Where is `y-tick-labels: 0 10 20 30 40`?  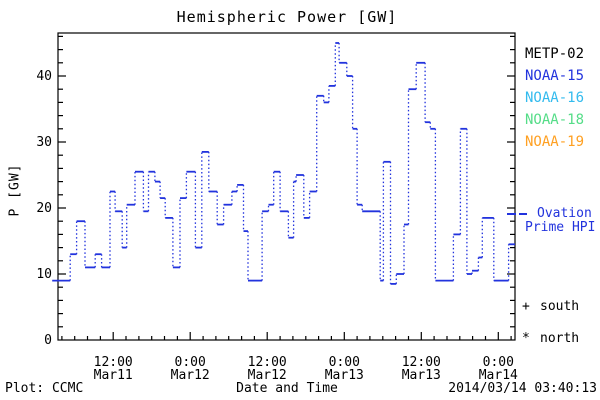 y-tick-labels: 0 10 20 30 40 is located at coordinates (44, 208).